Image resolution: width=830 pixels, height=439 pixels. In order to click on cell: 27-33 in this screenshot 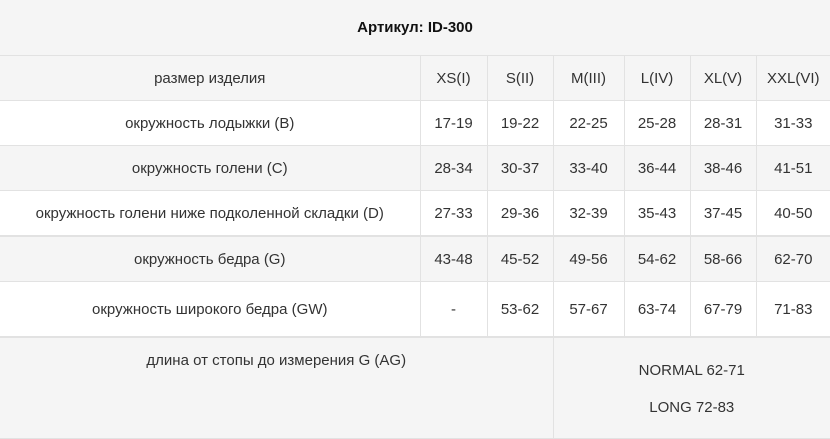, I will do `click(453, 214)`.